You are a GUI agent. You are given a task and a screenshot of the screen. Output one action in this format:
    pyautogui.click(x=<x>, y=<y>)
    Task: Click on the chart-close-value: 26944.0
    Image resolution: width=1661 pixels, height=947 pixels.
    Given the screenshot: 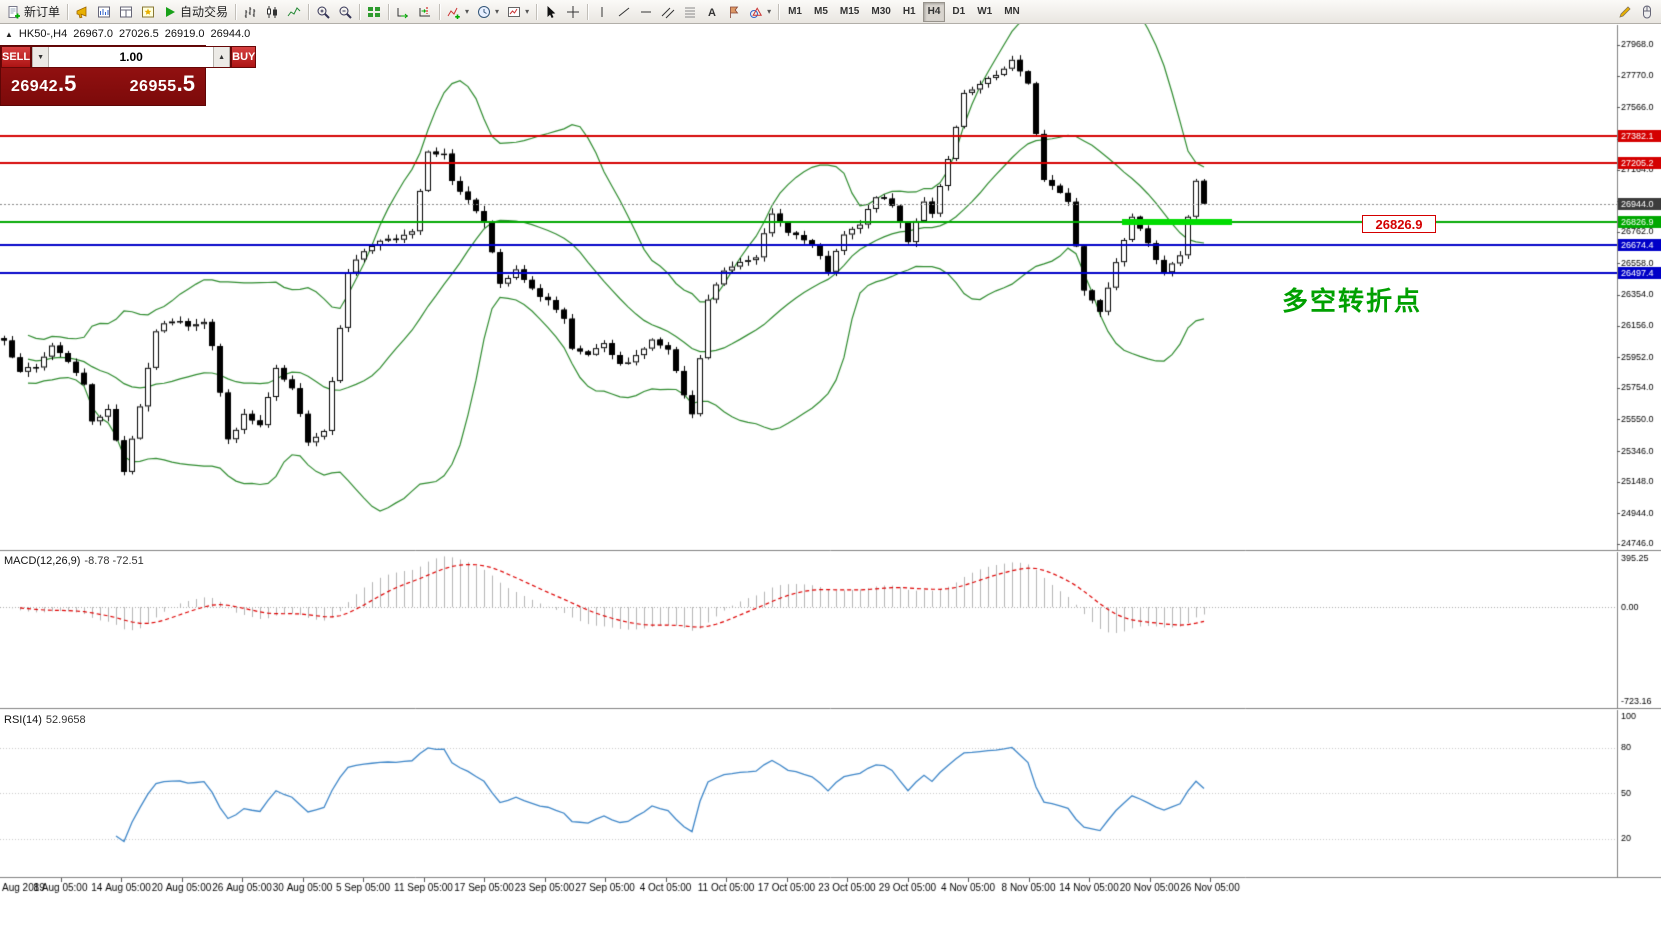 What is the action you would take?
    pyautogui.click(x=230, y=34)
    